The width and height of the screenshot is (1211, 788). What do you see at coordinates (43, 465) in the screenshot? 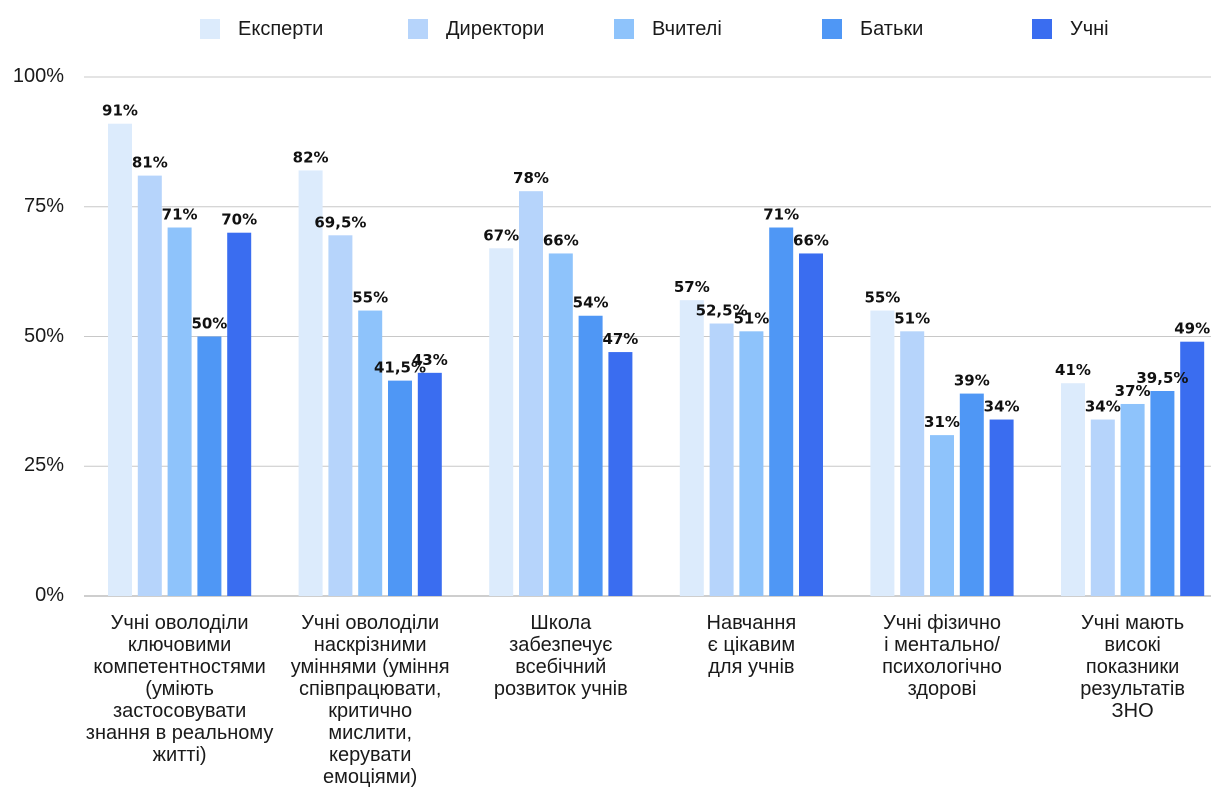
I see `y-tick-label: 25%` at bounding box center [43, 465].